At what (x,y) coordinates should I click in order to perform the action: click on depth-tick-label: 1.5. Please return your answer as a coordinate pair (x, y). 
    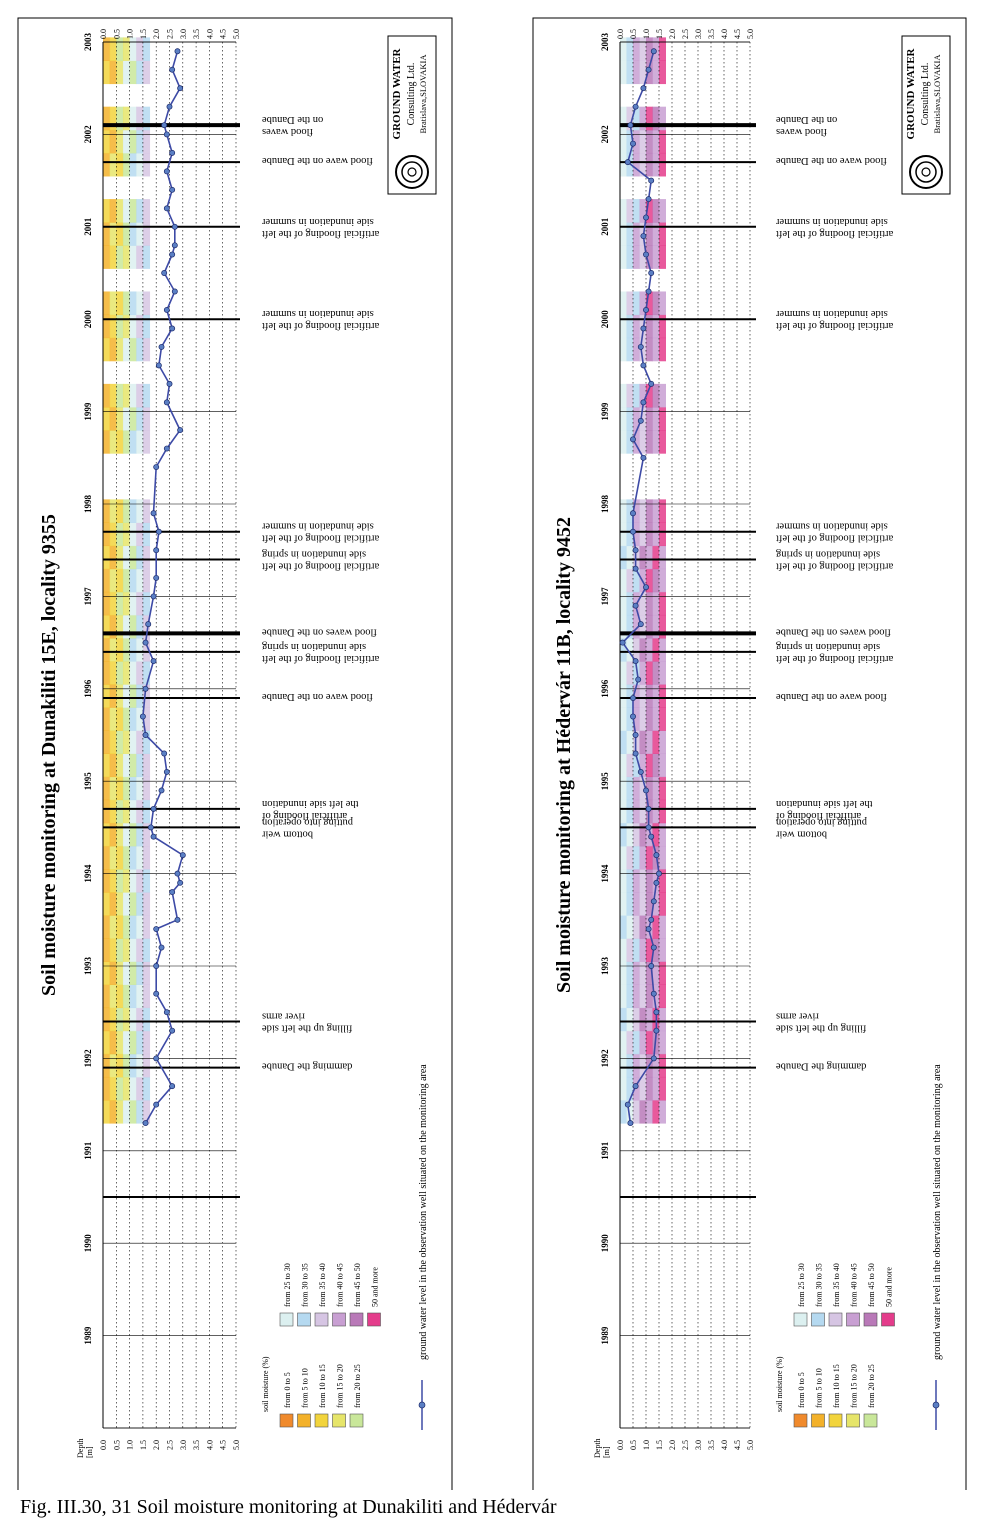
    Looking at the image, I should click on (143, 34).